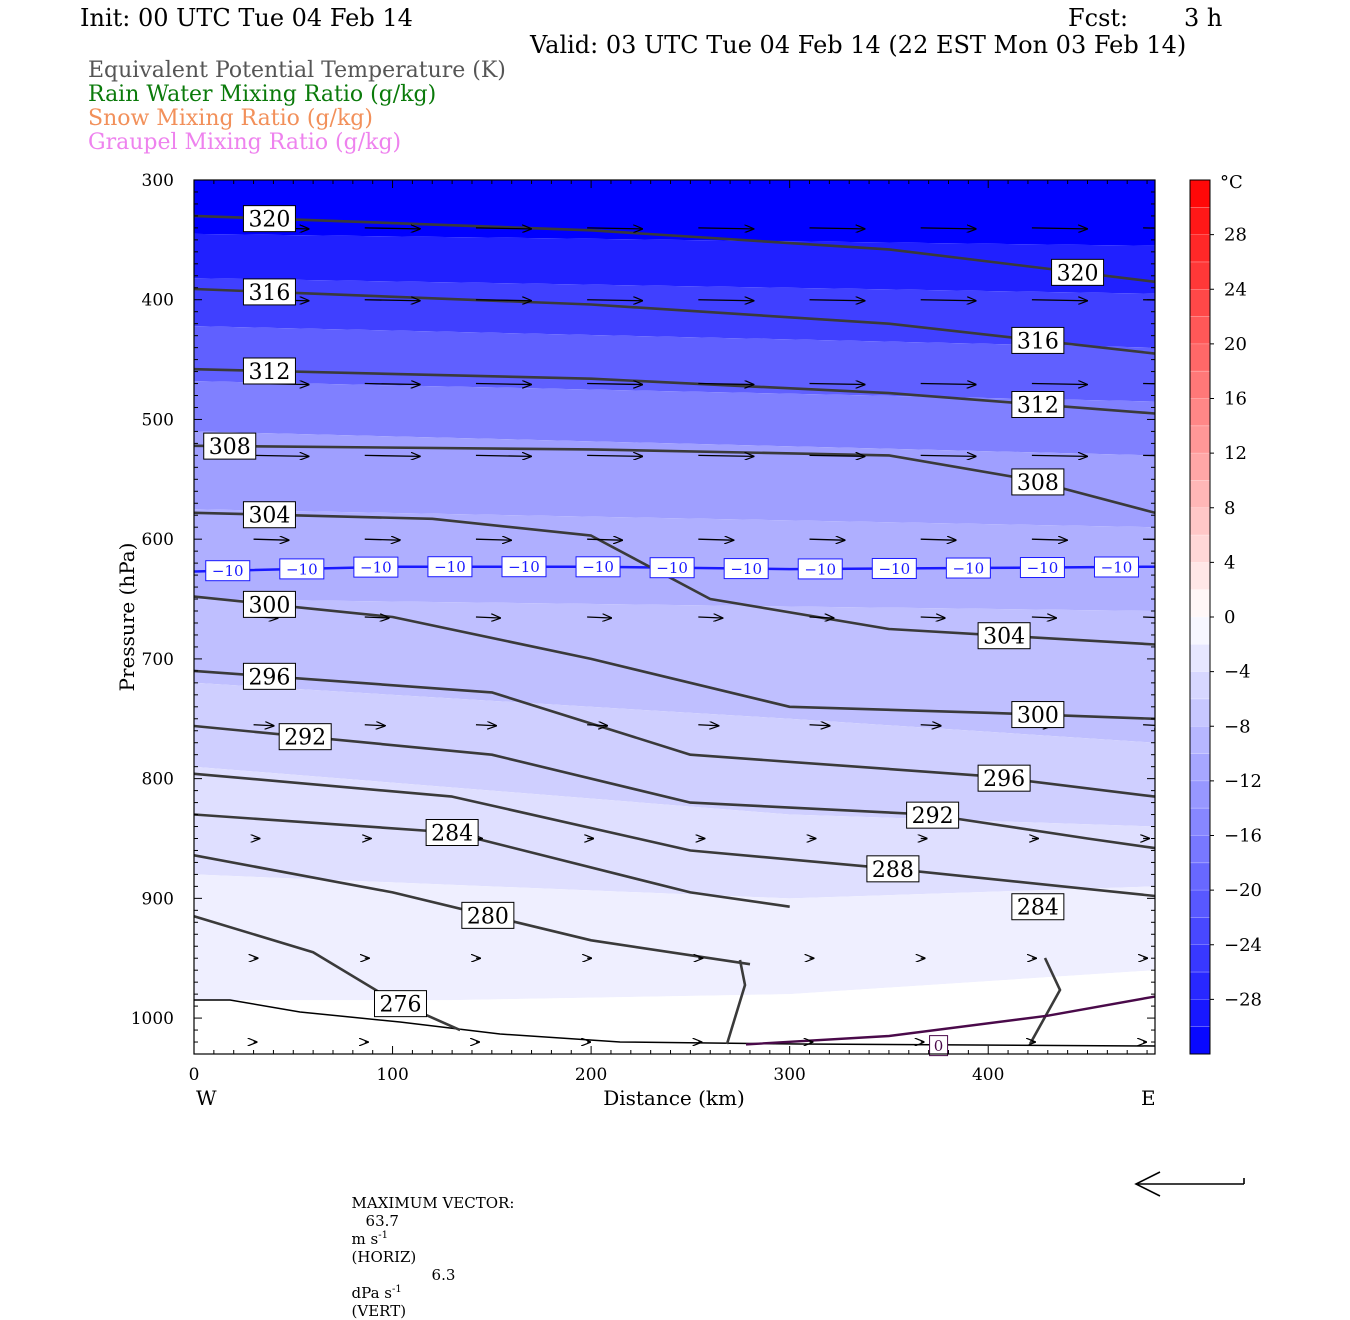 This screenshot has width=1350, height=1320. Describe the element at coordinates (672, 568) in the screenshot. I see `isotherm-label-6-box` at that location.